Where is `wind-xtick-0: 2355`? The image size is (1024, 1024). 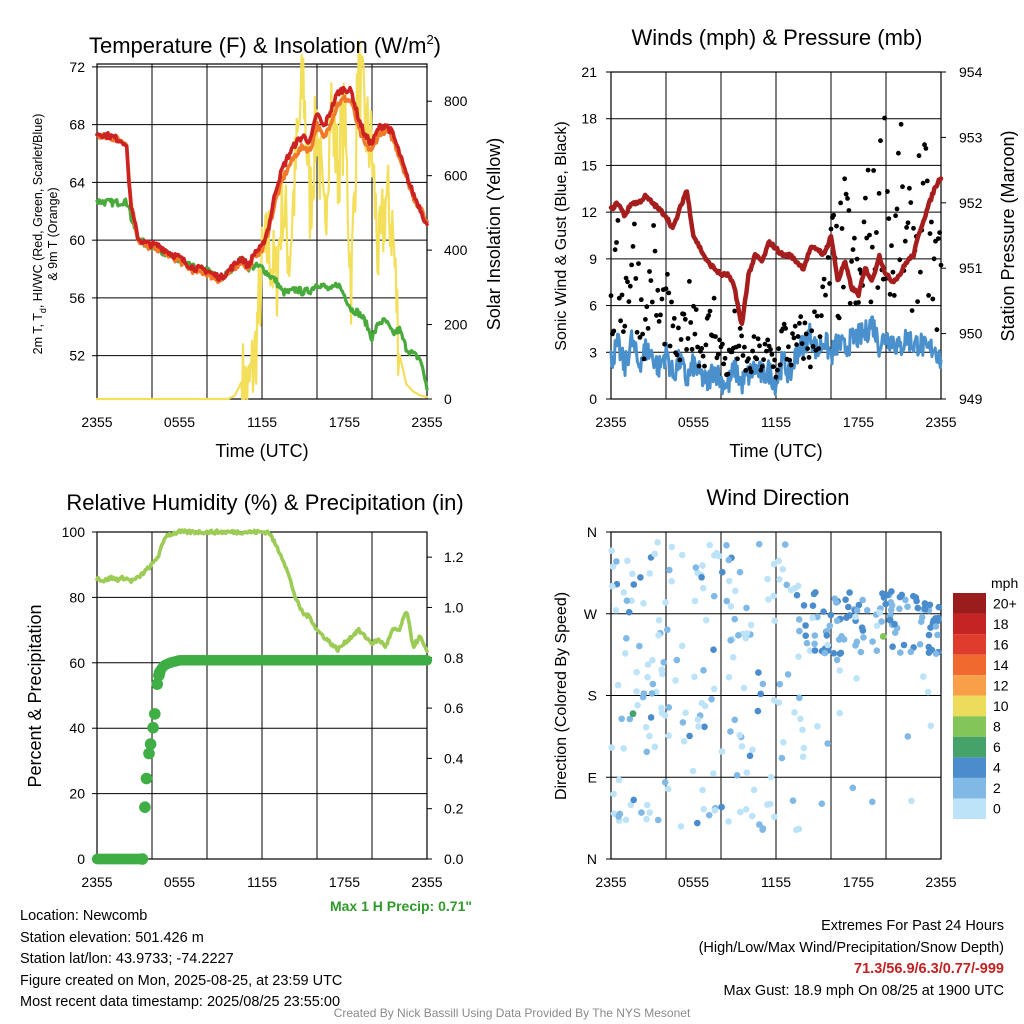 wind-xtick-0: 2355 is located at coordinates (610, 422).